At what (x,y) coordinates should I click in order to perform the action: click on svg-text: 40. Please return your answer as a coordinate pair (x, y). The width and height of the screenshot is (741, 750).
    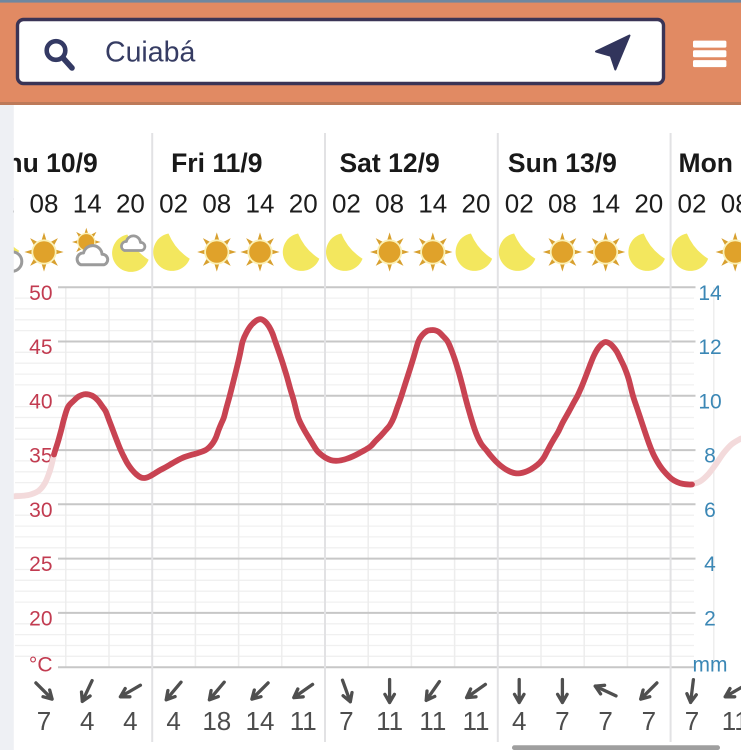
    Looking at the image, I should click on (40, 401).